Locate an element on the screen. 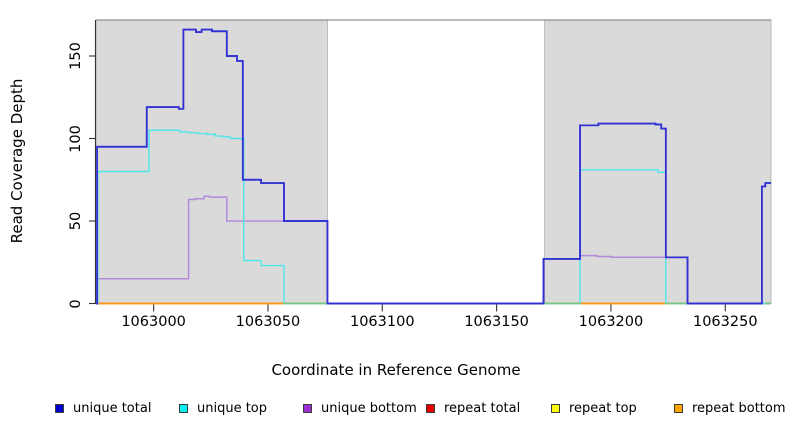 The height and width of the screenshot is (432, 792). legend-item-unique-top: unique top is located at coordinates (223, 408).